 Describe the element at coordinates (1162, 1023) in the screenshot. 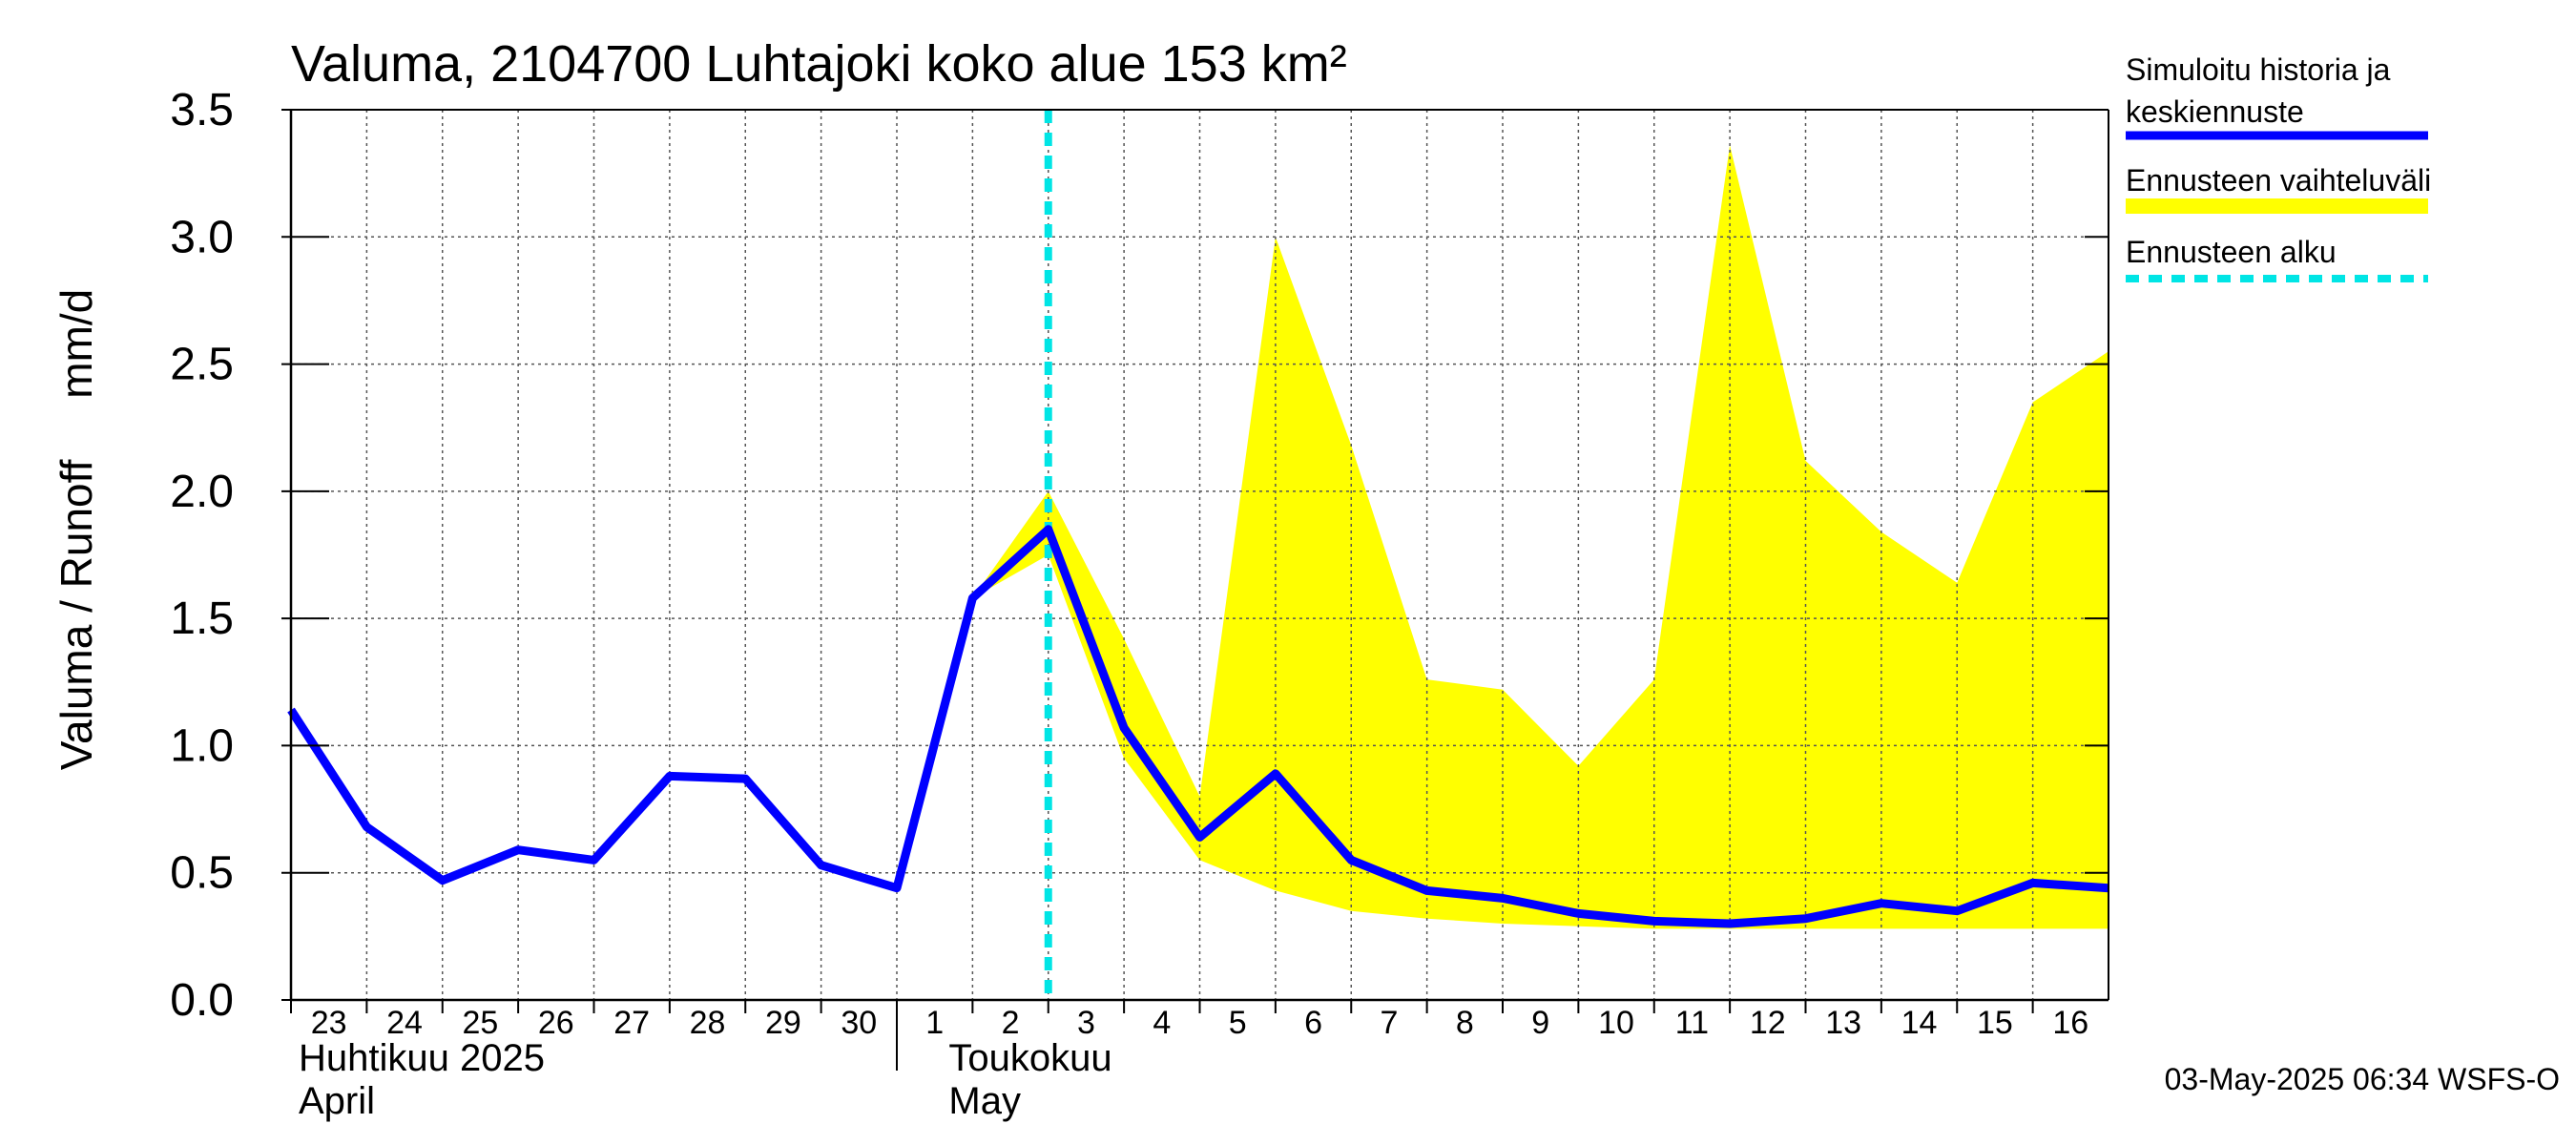

I see `x-tick-label: 4` at that location.